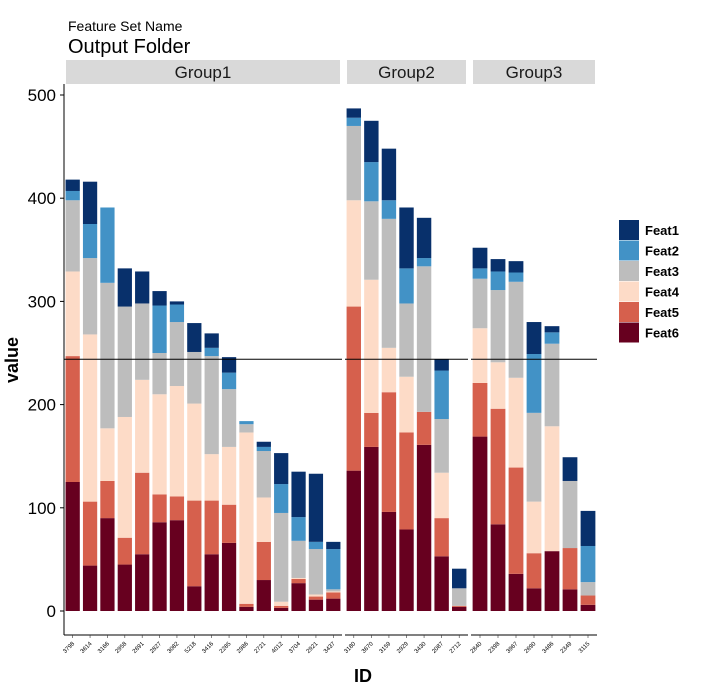  What do you see at coordinates (531, 648) in the screenshot?
I see `x-tick-label: 2690` at bounding box center [531, 648].